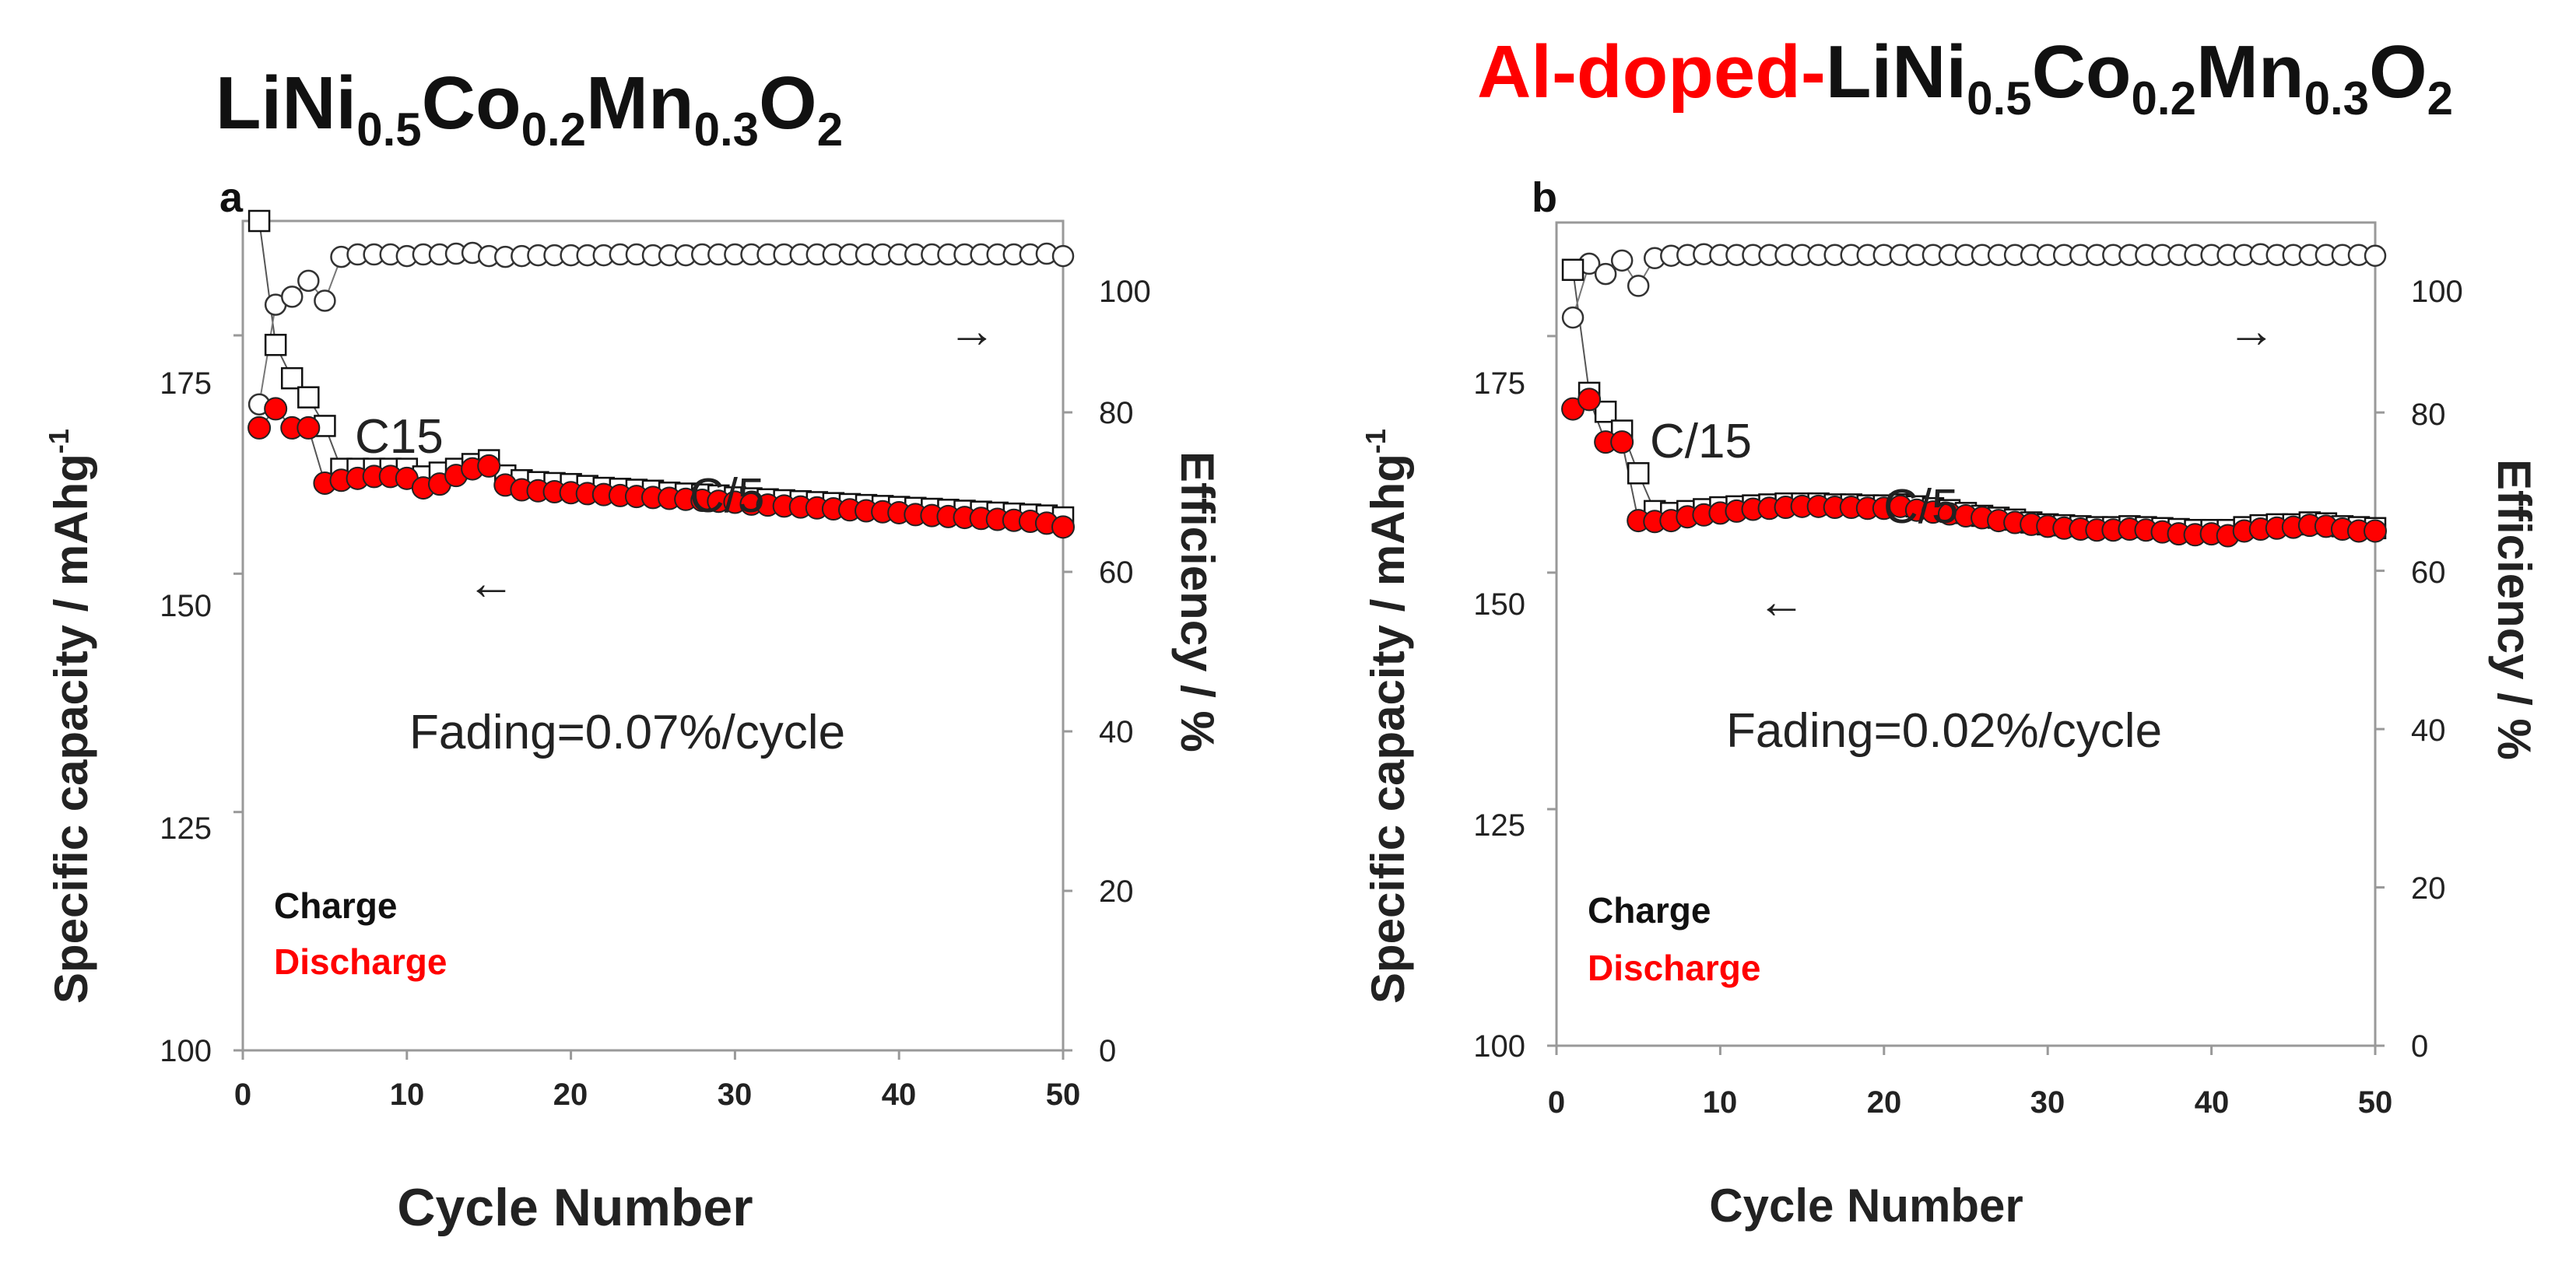  What do you see at coordinates (408, 1095) in the screenshot?
I see `panel-a-xtick-10: 10` at bounding box center [408, 1095].